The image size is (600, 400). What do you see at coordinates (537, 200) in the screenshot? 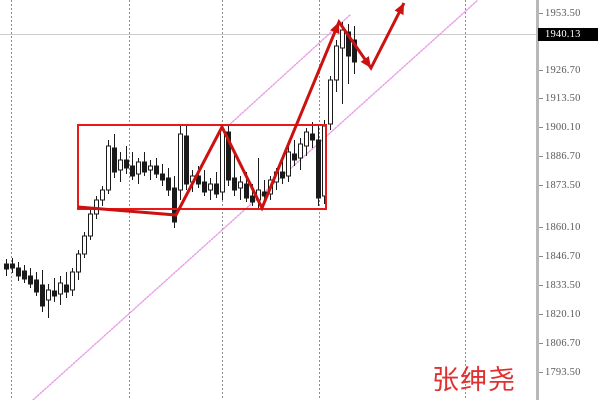
I see `price-axis-rail` at bounding box center [537, 200].